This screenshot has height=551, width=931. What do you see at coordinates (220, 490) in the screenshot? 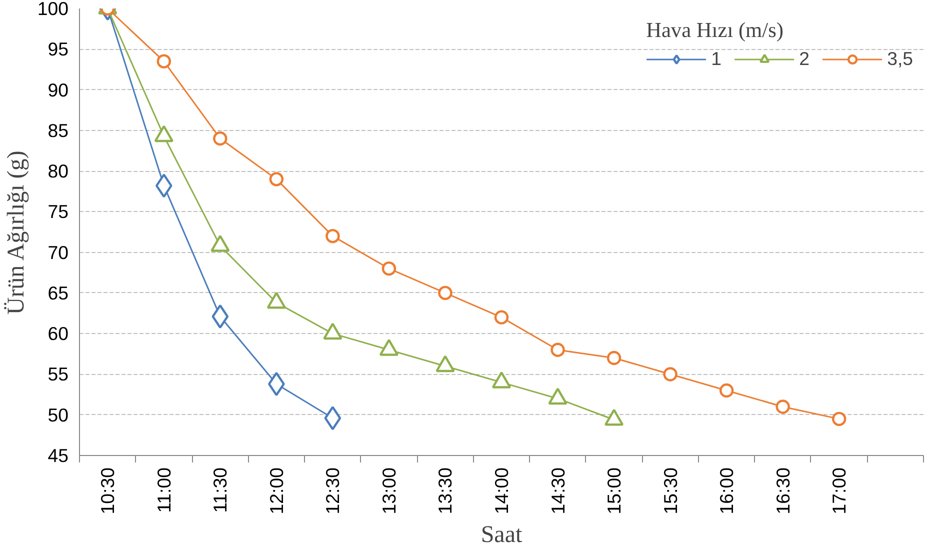
I see `x-tick-label: 11:30` at bounding box center [220, 490].